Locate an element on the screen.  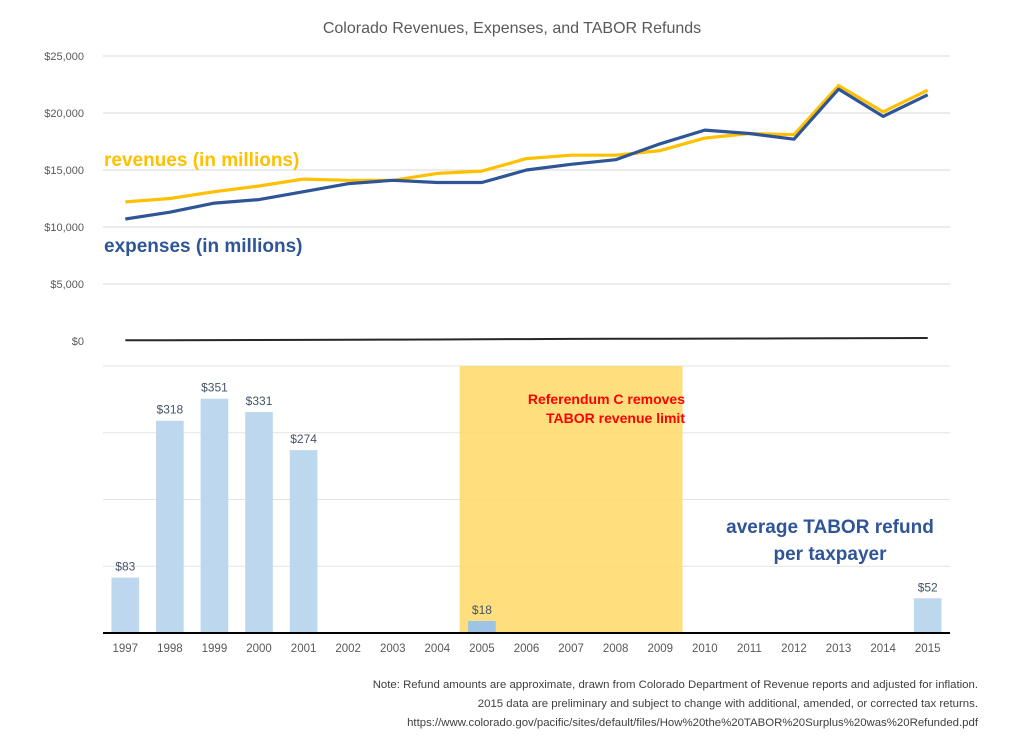
refund-bar-label: $351 is located at coordinates (214, 388).